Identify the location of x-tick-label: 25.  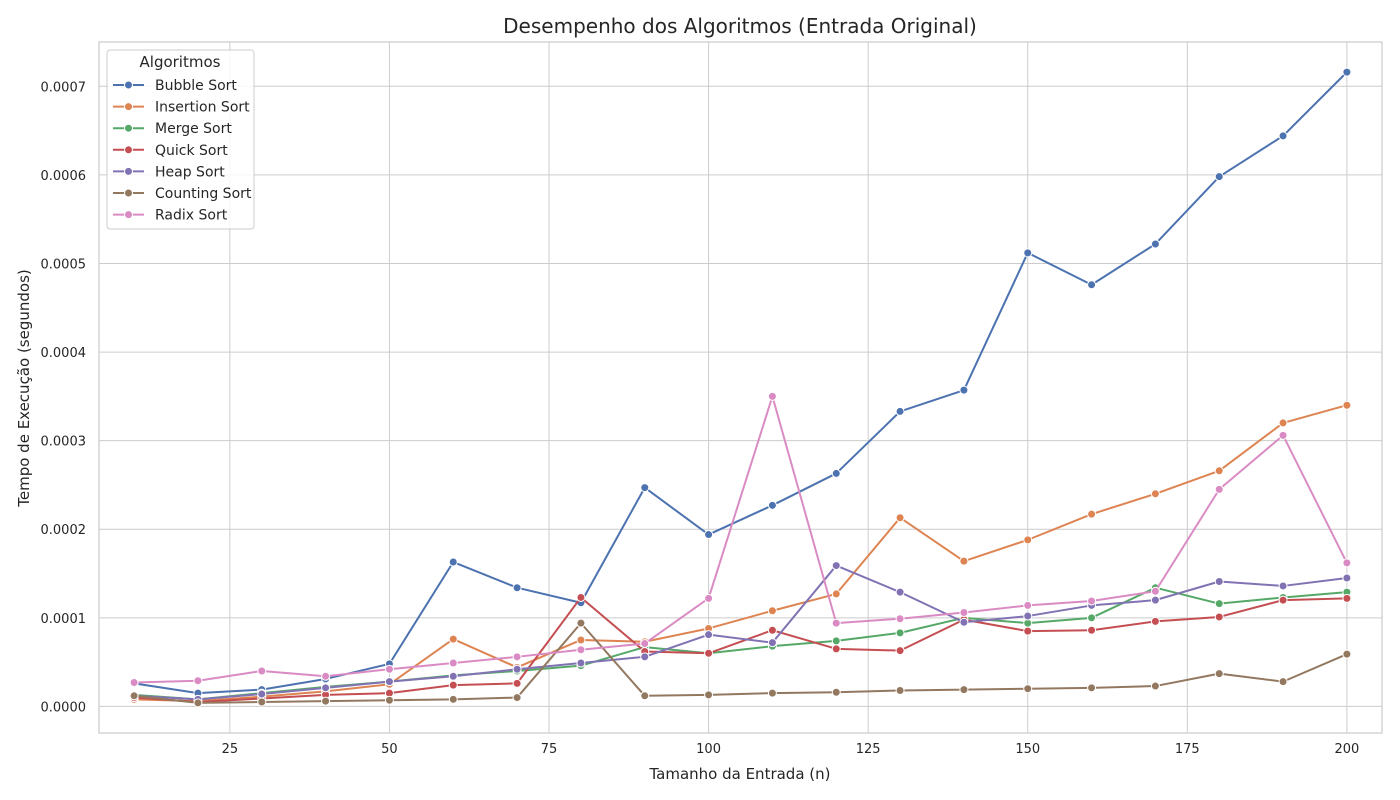
(230, 749).